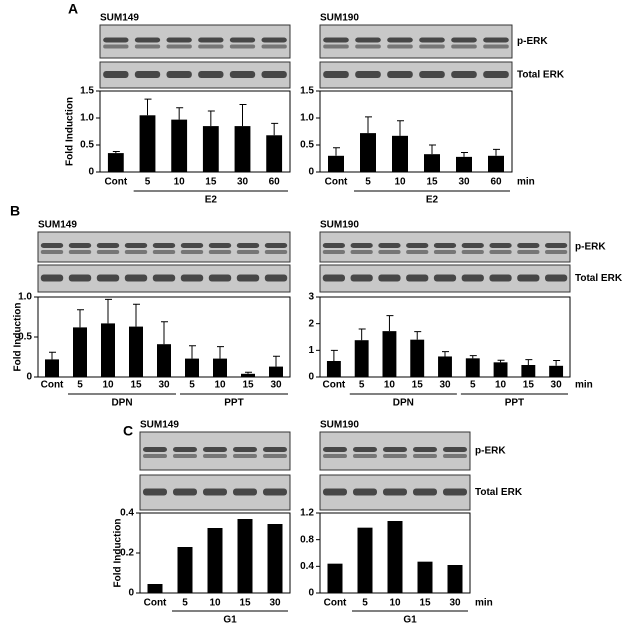  I want to click on y-tick-label: 3, so click(311, 297).